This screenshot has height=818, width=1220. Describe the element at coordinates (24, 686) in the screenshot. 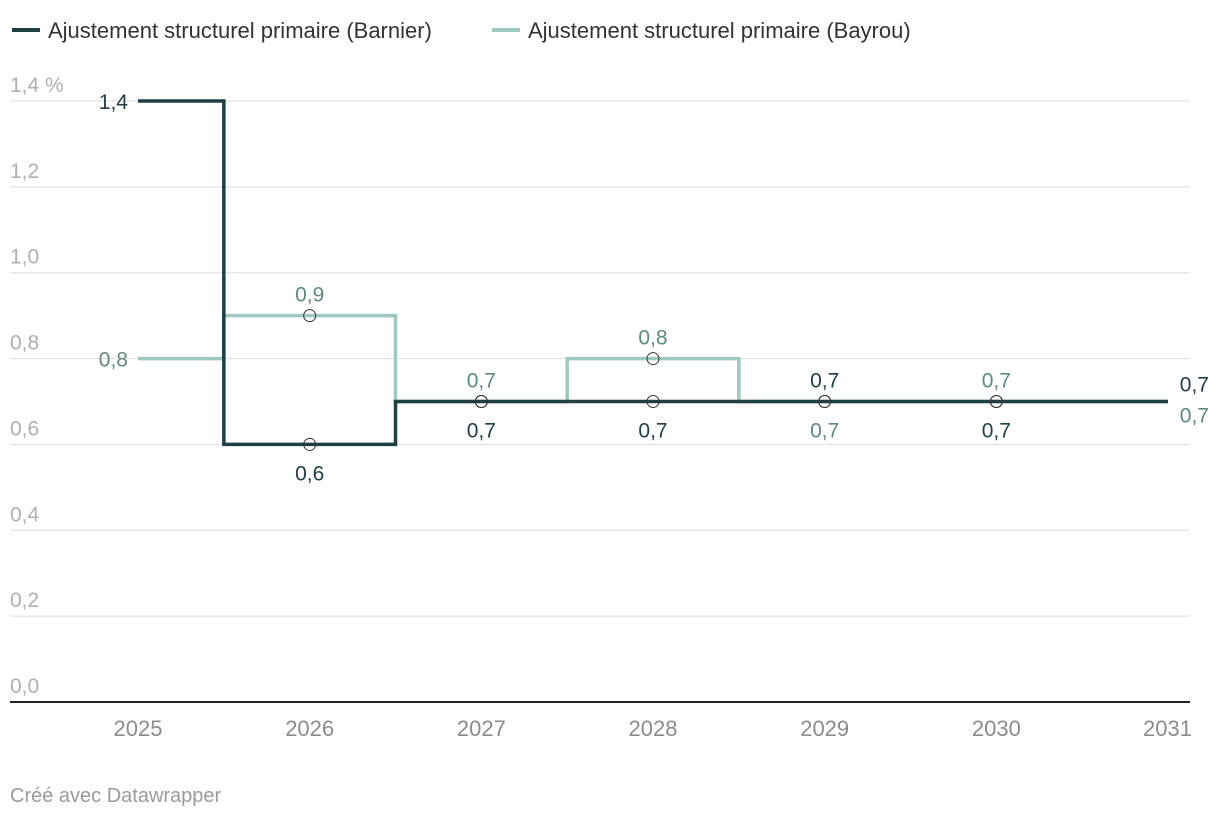

I see `y-tick-label: 0,0` at that location.